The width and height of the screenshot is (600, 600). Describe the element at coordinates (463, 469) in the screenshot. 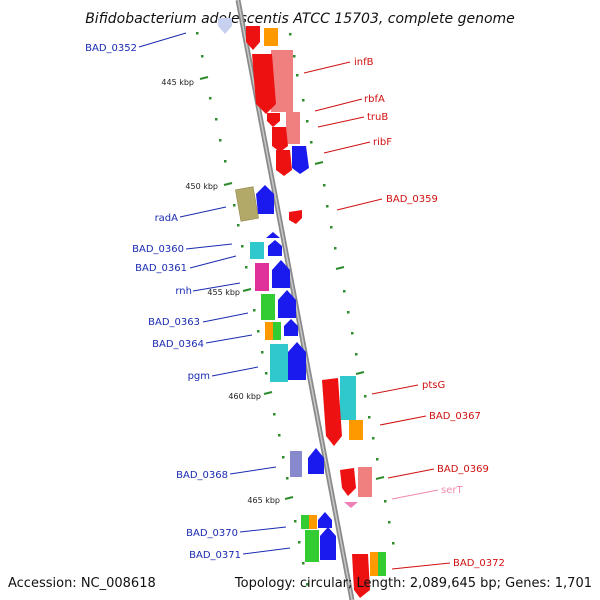

I see `label-BAD_0369: BAD_0369` at that location.